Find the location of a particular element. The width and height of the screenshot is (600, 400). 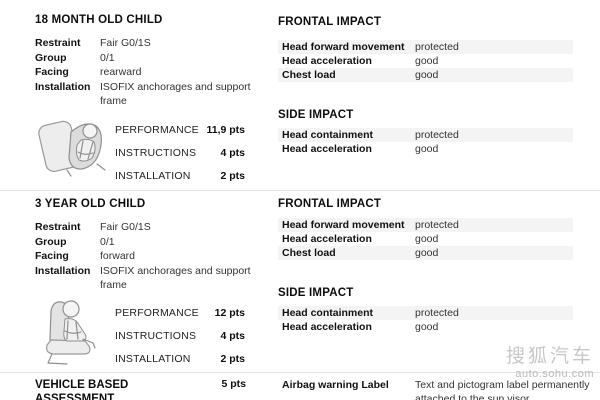

detail-label: Restraint is located at coordinates (58, 227).